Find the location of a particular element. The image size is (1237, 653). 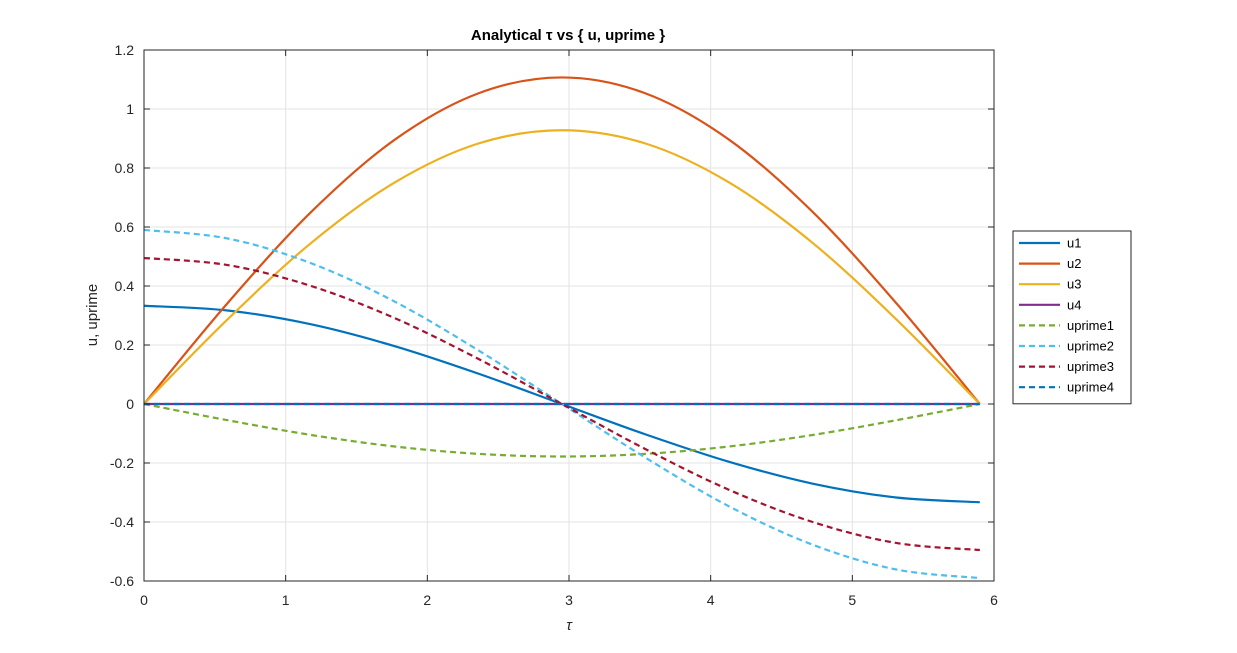

y-tick-label: -0.2 is located at coordinates (122, 463).